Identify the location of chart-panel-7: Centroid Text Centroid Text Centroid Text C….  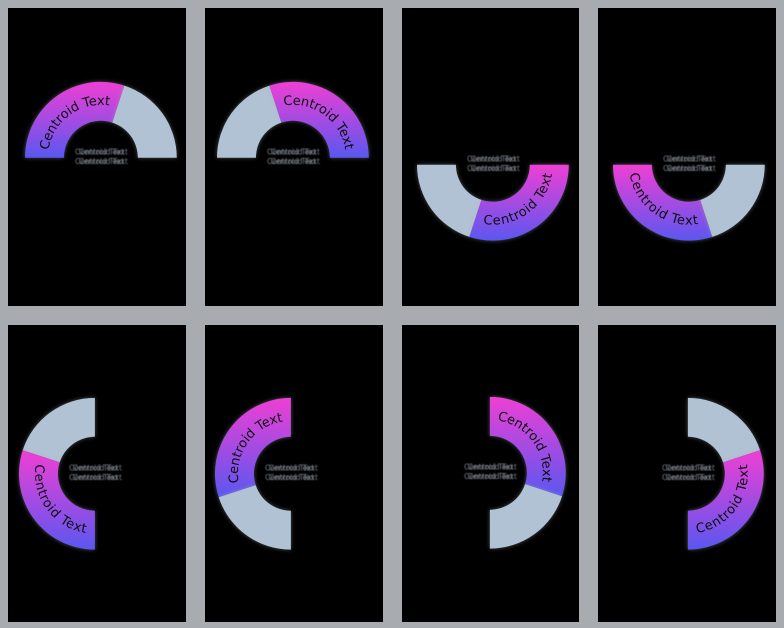
(490, 473).